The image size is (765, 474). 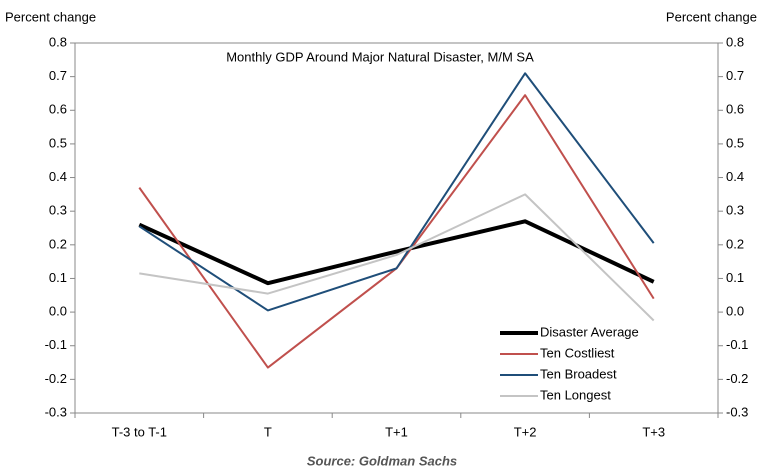 I want to click on y2-tick-label: 0.2, so click(x=735, y=243).